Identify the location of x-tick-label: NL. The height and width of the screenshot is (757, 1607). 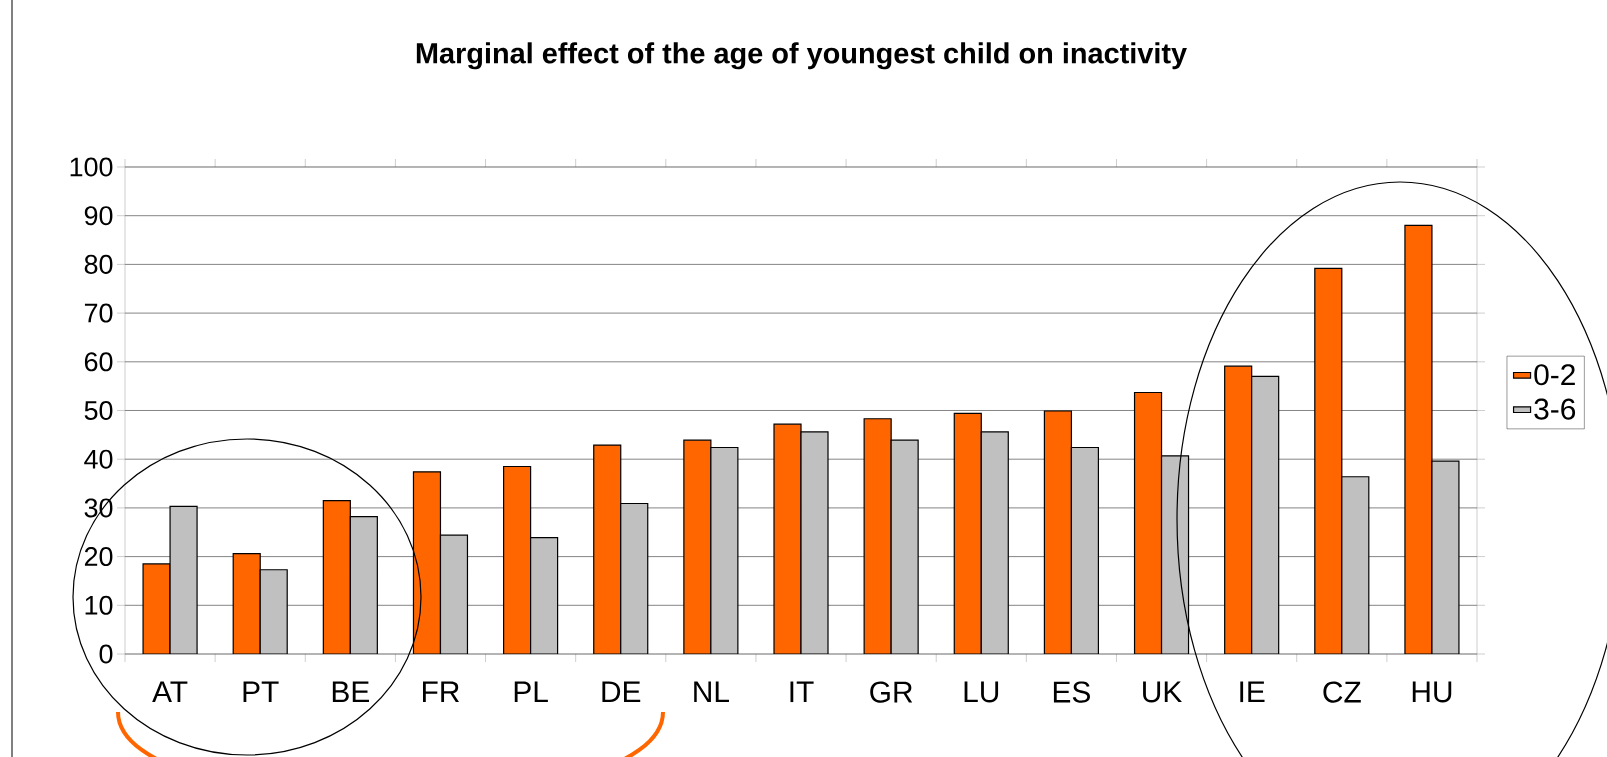
(711, 692).